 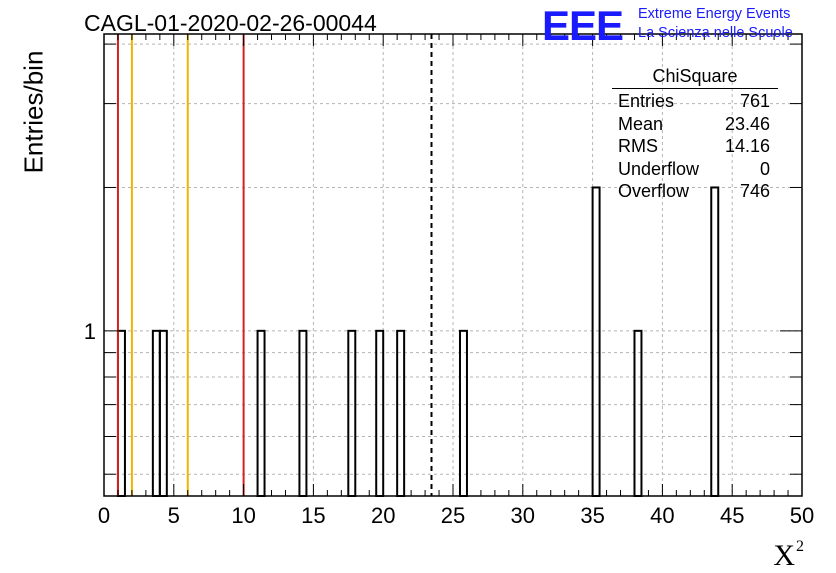 I want to click on stats-value: 0, so click(x=764, y=168).